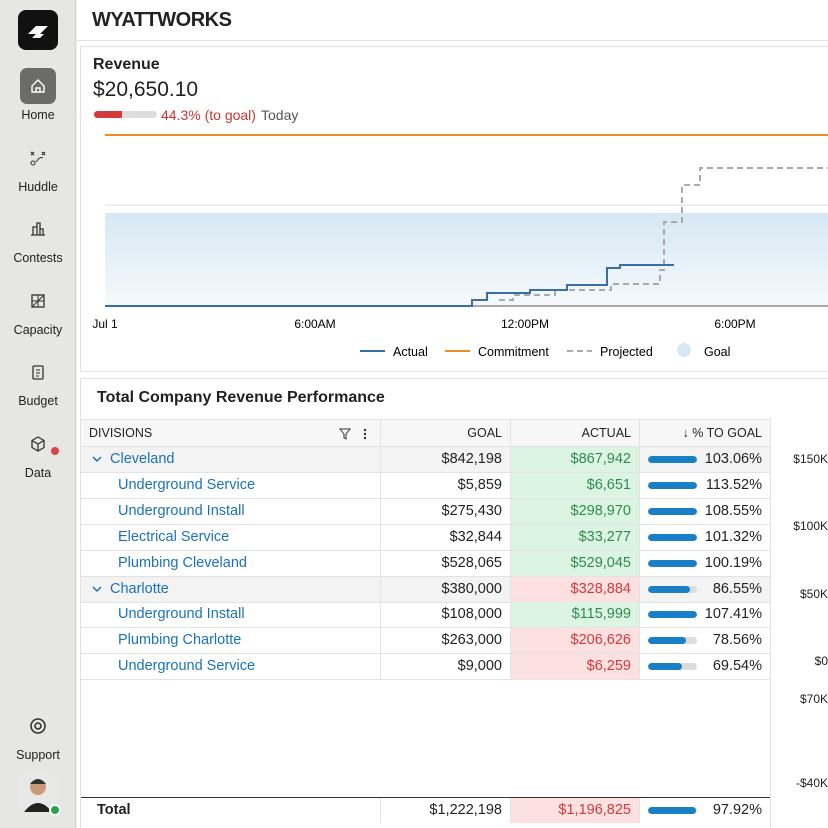  Describe the element at coordinates (446, 459) in the screenshot. I see `goal-cell: $842,198` at that location.